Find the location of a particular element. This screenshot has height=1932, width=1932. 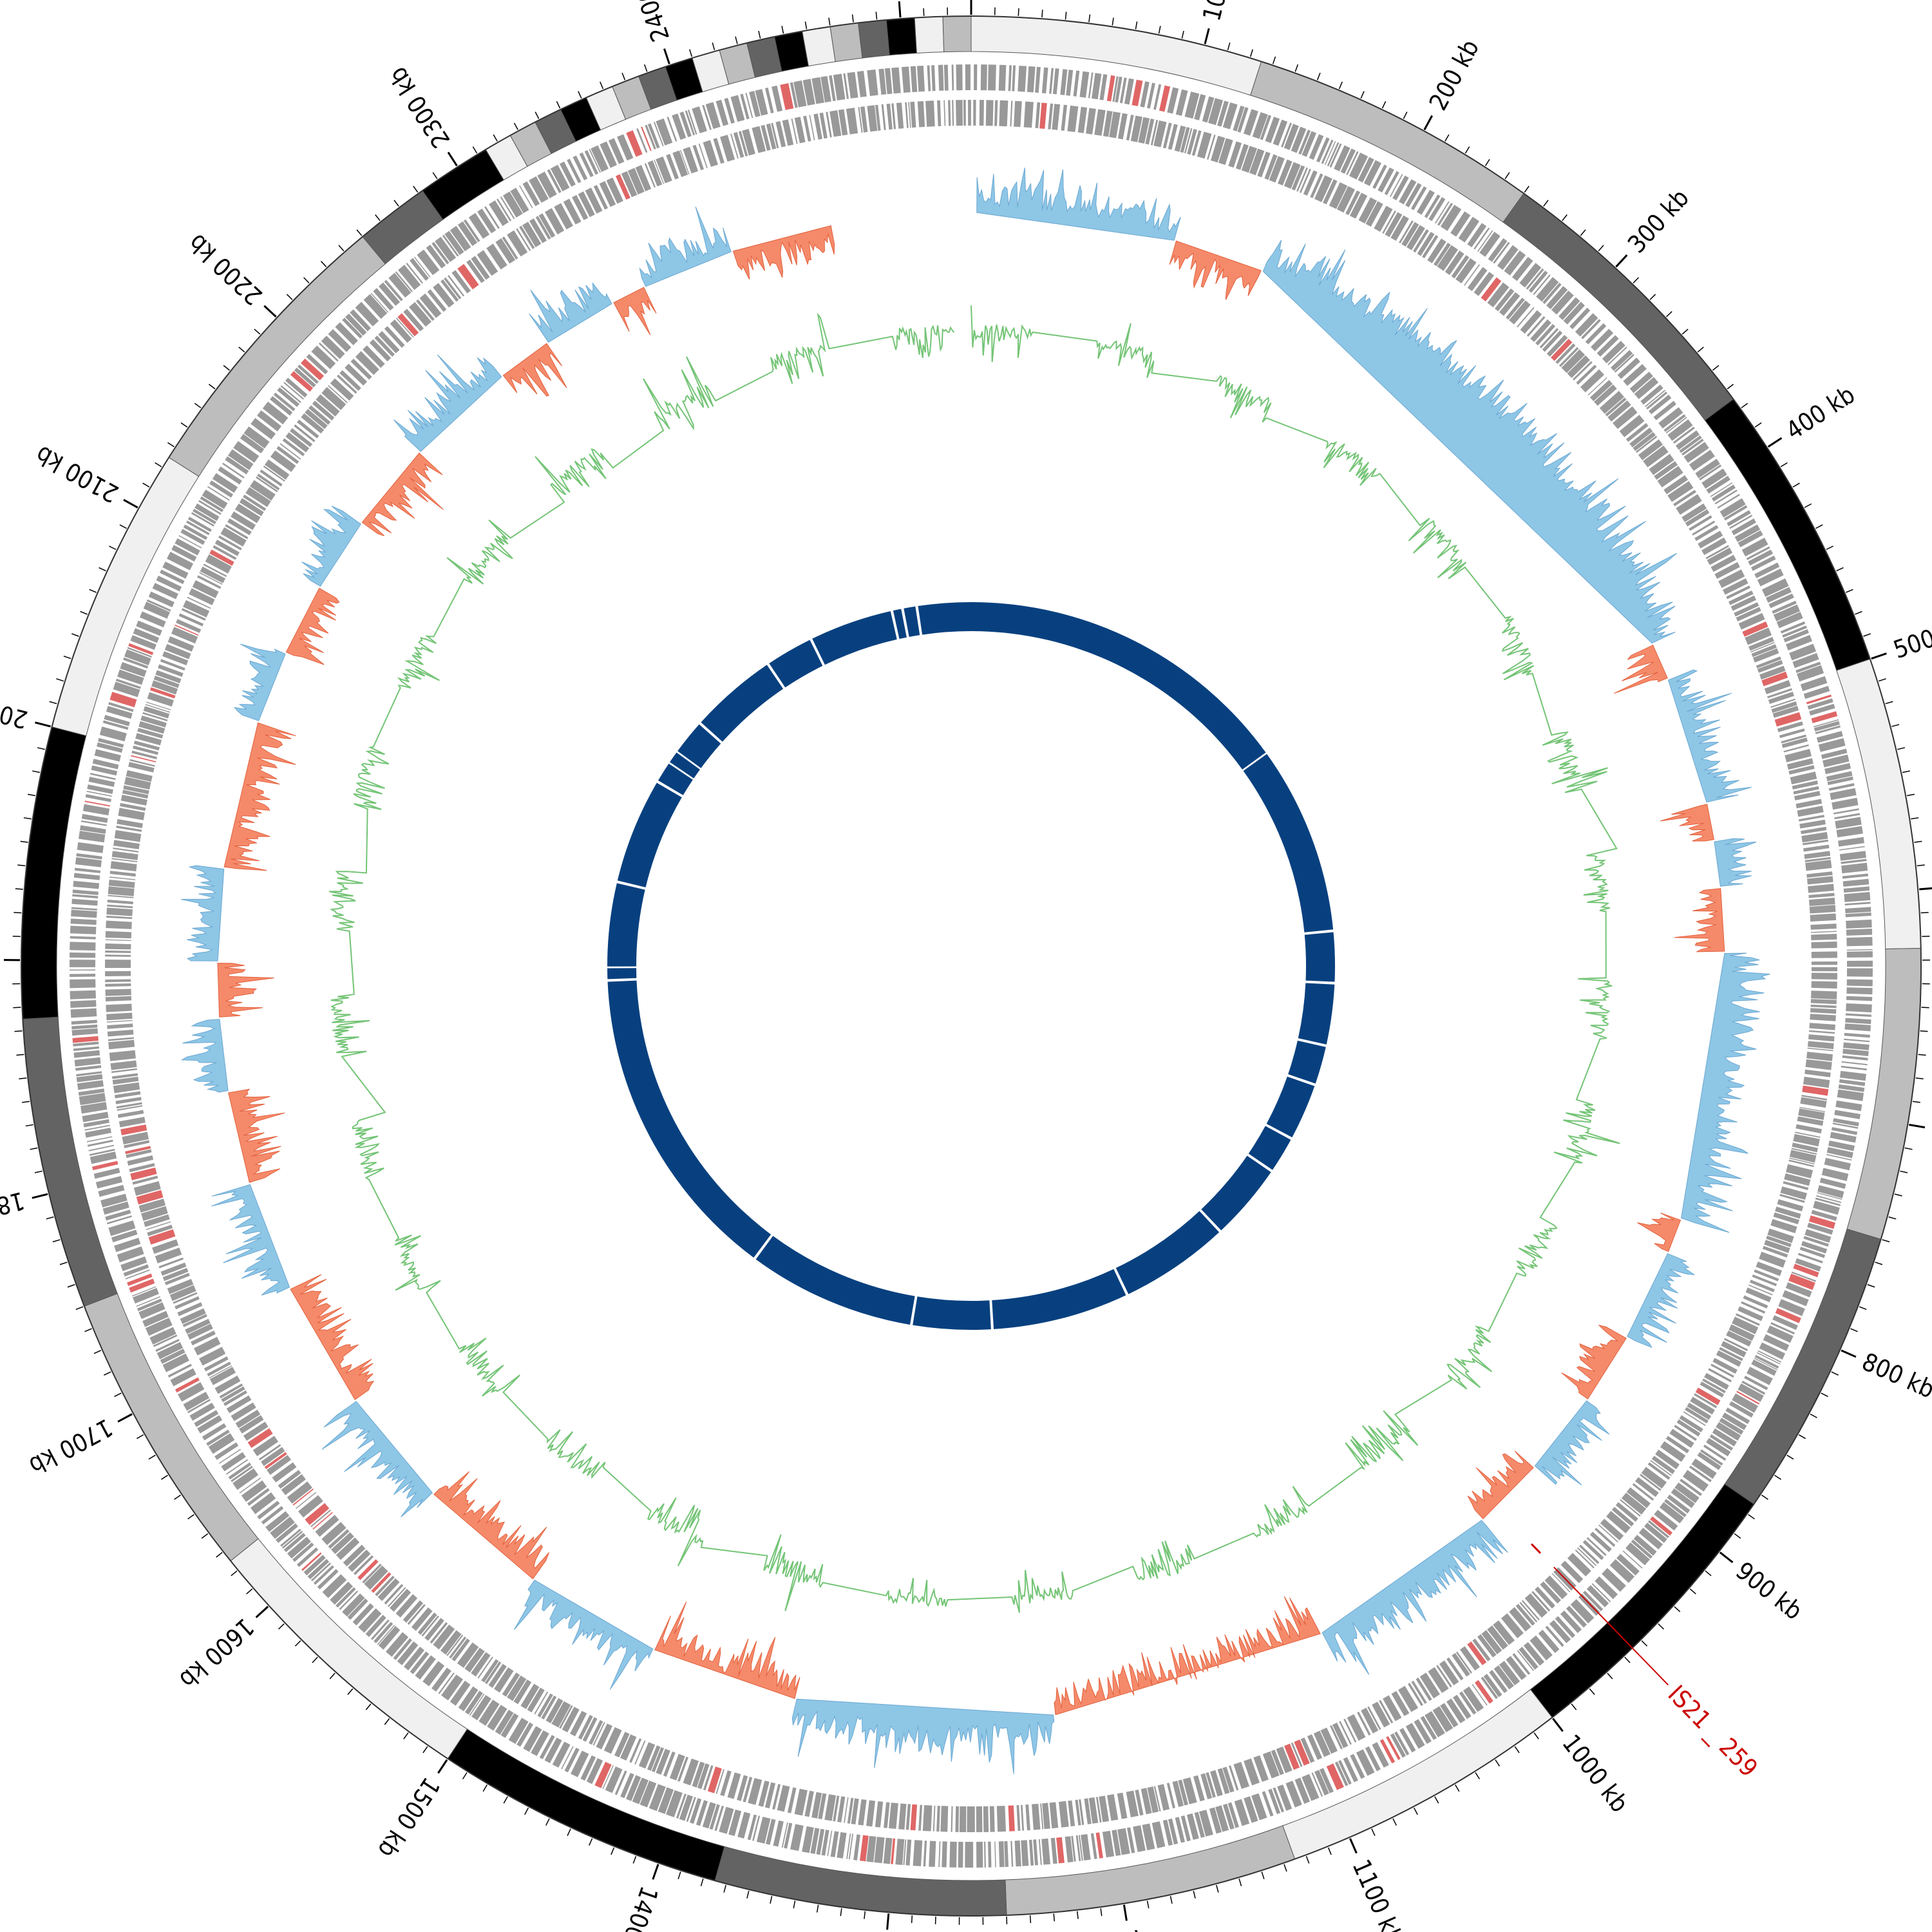

annotation-tick-mark is located at coordinates (1536, 1548).